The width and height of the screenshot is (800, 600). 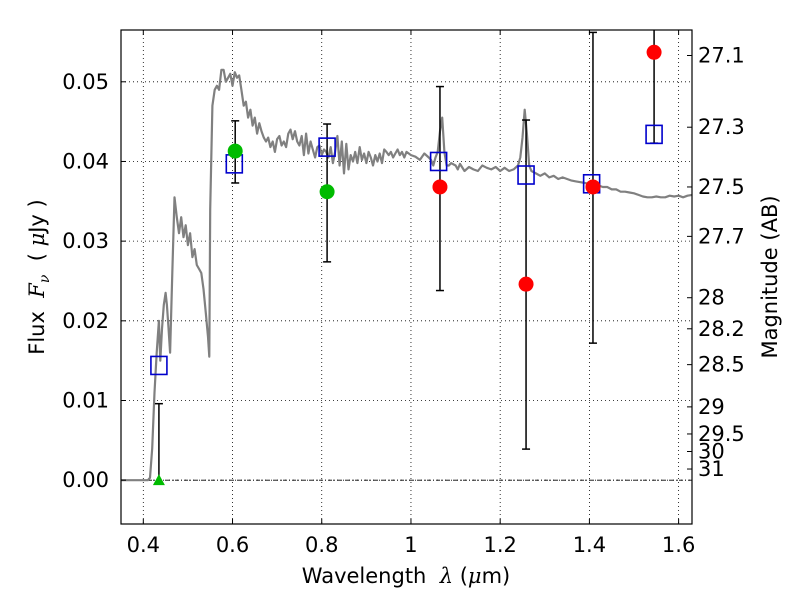 I want to click on magnitude-tick-label: 28.2, so click(x=721, y=329).